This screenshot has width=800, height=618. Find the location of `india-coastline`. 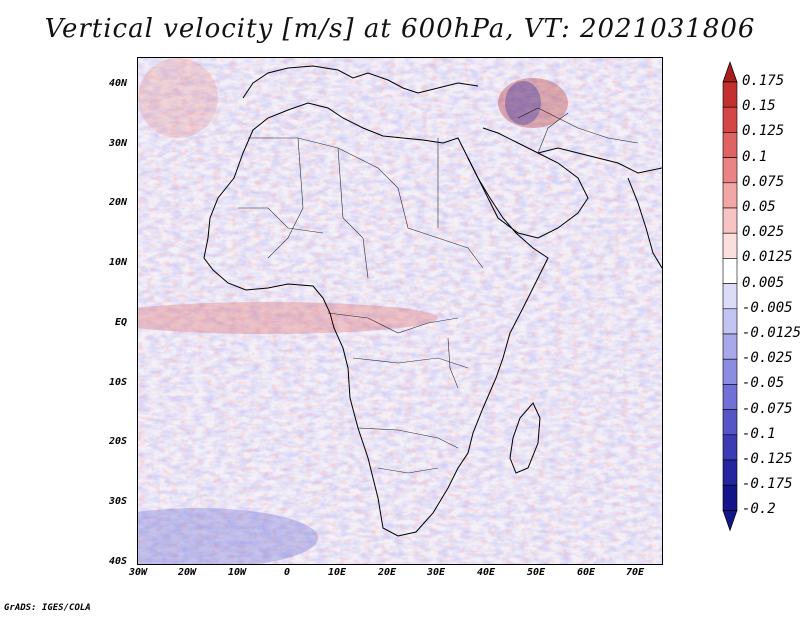

india-coastline is located at coordinates (644, 223).